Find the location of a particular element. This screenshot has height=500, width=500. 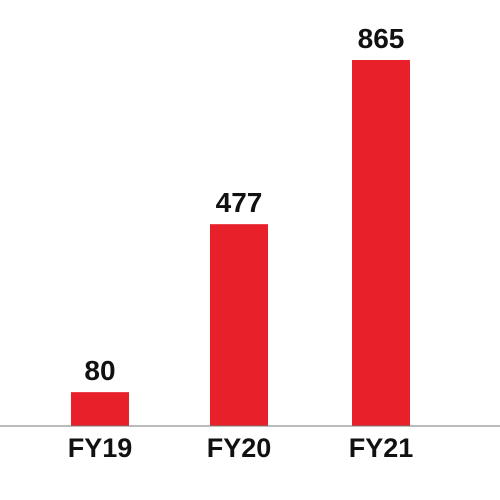

category-labels-group: FY19 FY20 FY21 is located at coordinates (241, 448).